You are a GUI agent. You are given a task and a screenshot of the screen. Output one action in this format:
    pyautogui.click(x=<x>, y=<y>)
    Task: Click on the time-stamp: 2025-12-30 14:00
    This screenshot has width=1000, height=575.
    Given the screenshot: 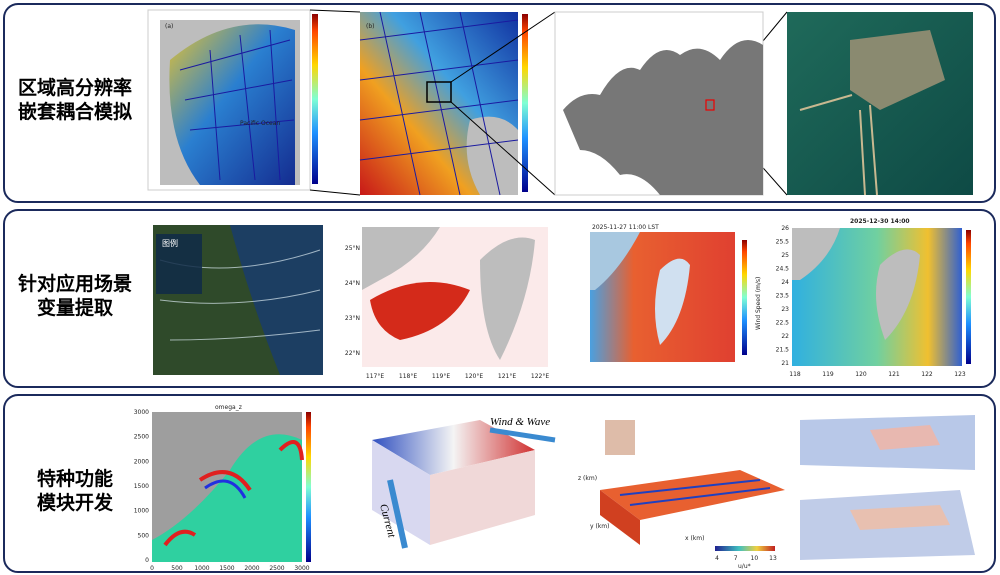 What is the action you would take?
    pyautogui.click(x=880, y=221)
    